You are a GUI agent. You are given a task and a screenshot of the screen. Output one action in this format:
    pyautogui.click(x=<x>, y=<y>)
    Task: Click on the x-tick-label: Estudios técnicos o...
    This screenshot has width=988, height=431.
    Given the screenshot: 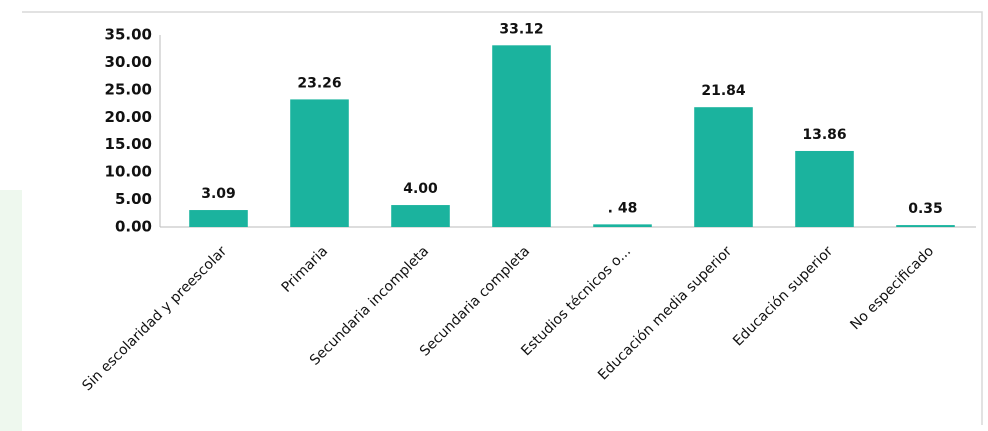 What is the action you would take?
    pyautogui.click(x=576, y=301)
    